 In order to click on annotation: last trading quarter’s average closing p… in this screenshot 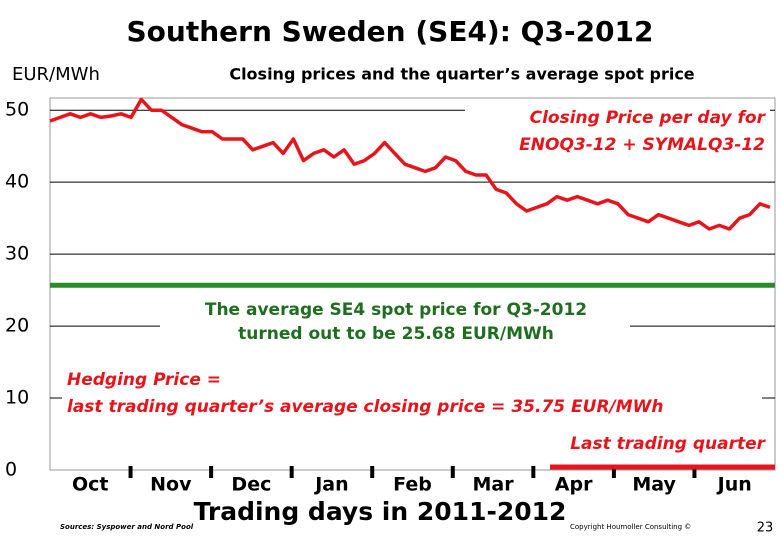, I will do `click(365, 407)`.